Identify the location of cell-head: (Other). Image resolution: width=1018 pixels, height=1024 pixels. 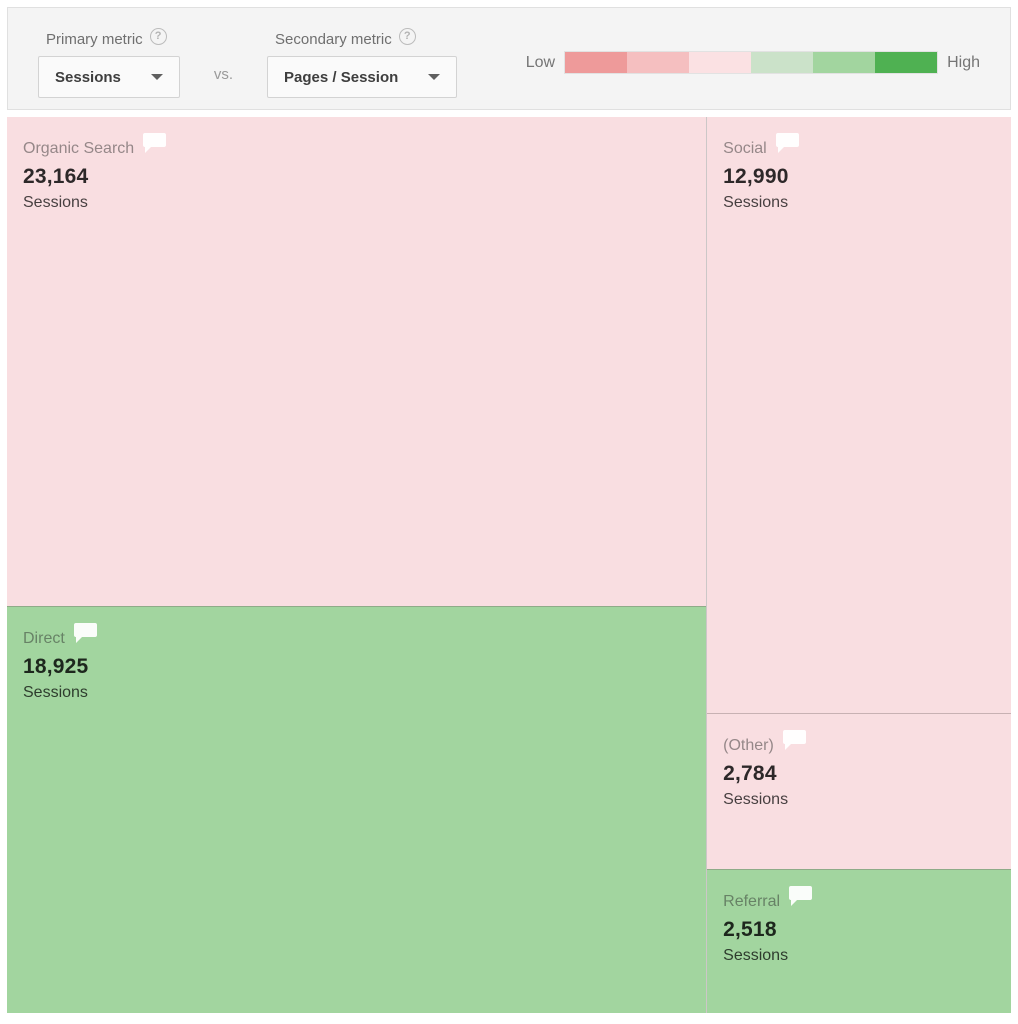
(859, 744).